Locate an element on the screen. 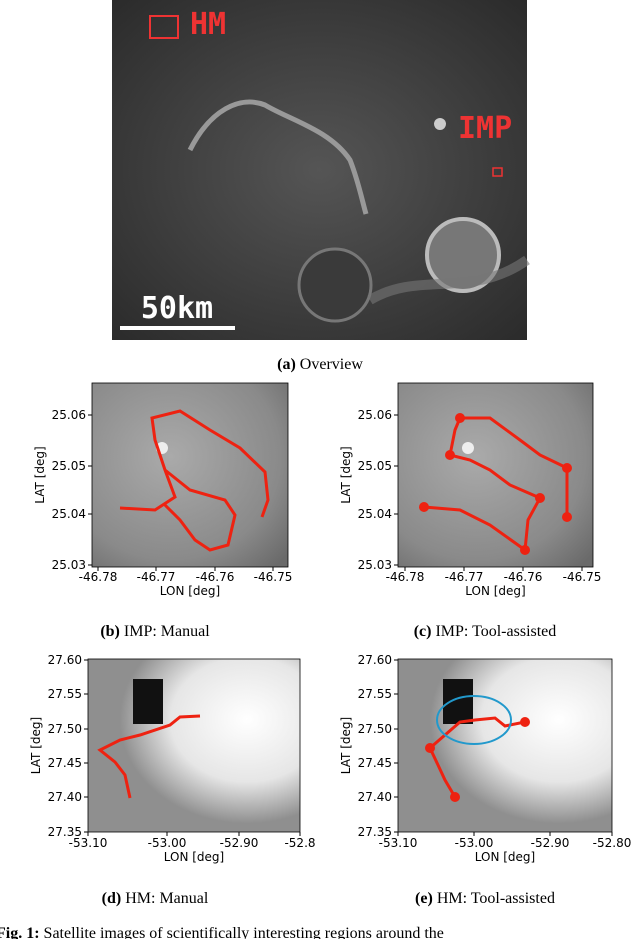 The width and height of the screenshot is (640, 939). x-tick-label: -52.8 is located at coordinates (299, 843).